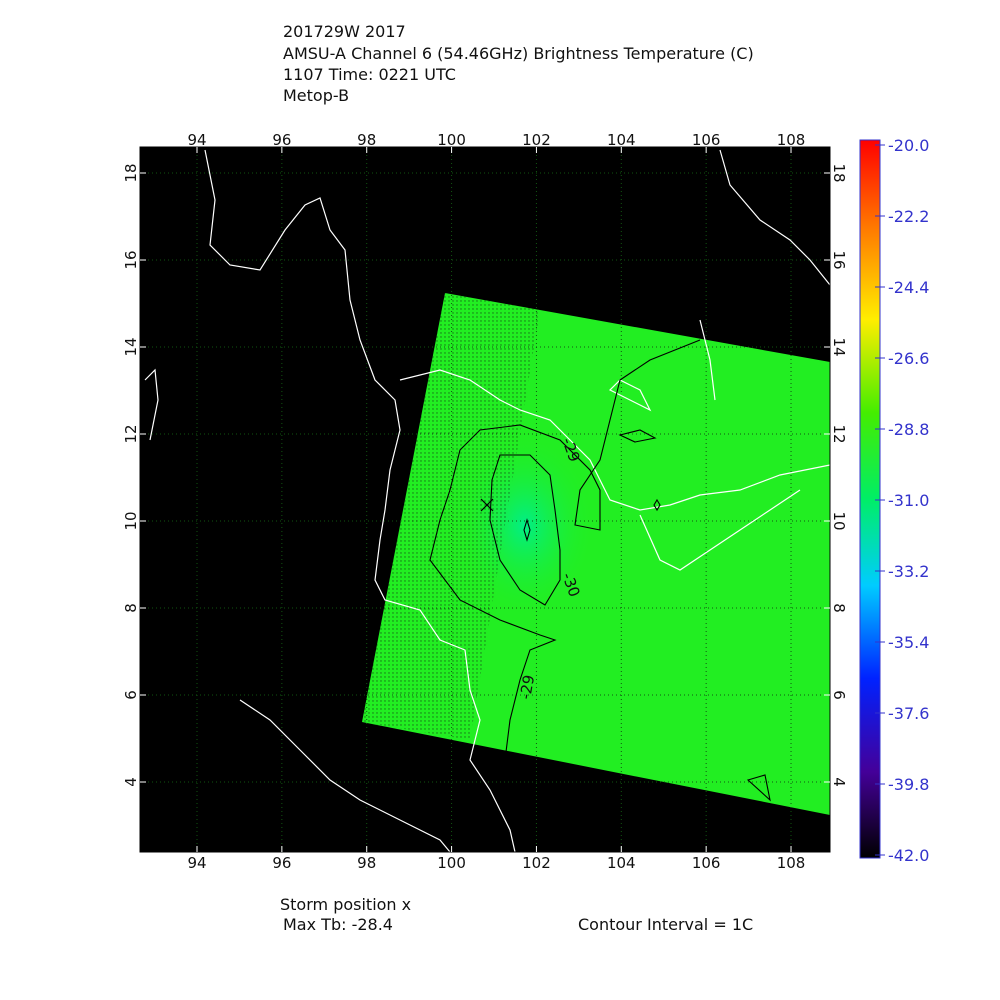 Image resolution: width=1000 pixels, height=1000 pixels. I want to click on colorbar-label: -35.4, so click(908, 642).